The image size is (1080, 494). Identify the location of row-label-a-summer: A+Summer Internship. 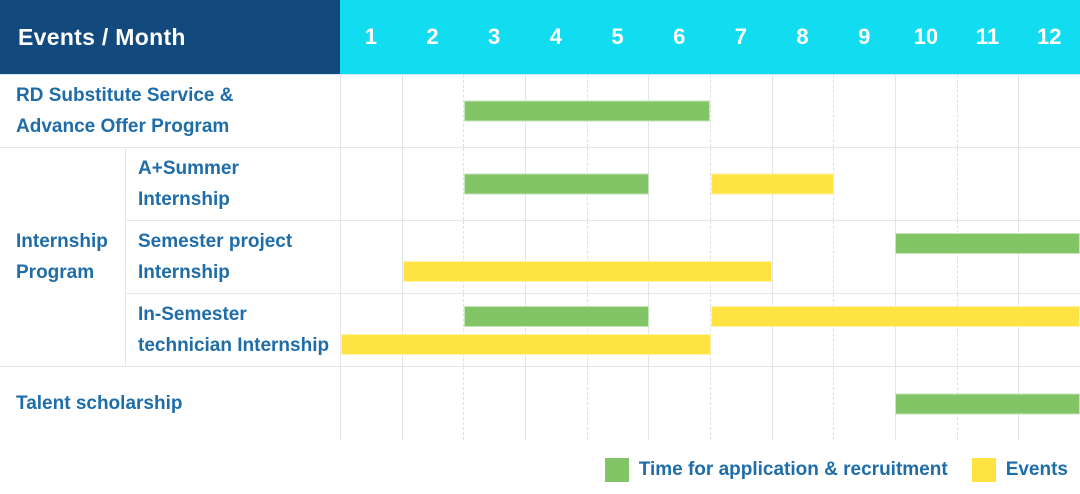
(233, 183).